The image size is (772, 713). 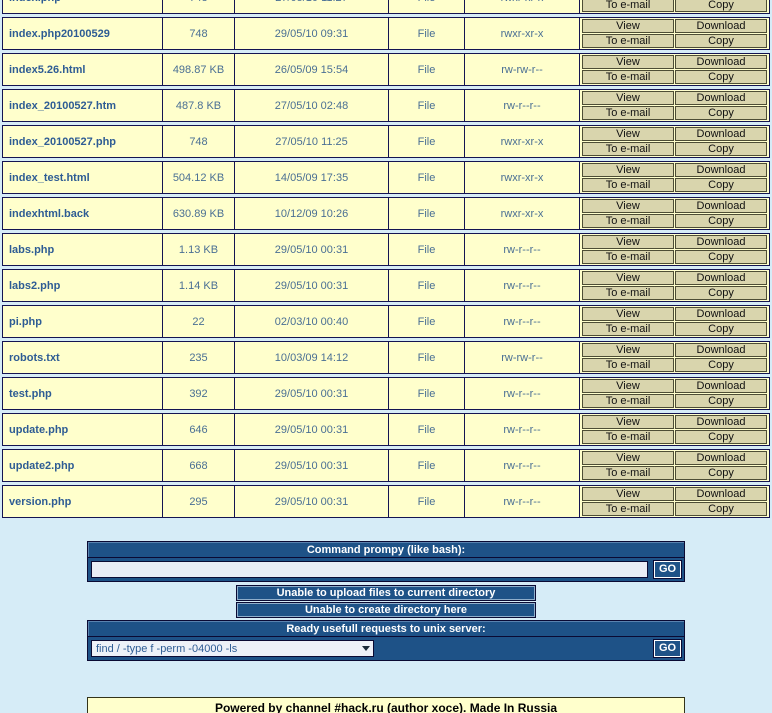 I want to click on file-date: 27/05/10 02:48, so click(x=312, y=105).